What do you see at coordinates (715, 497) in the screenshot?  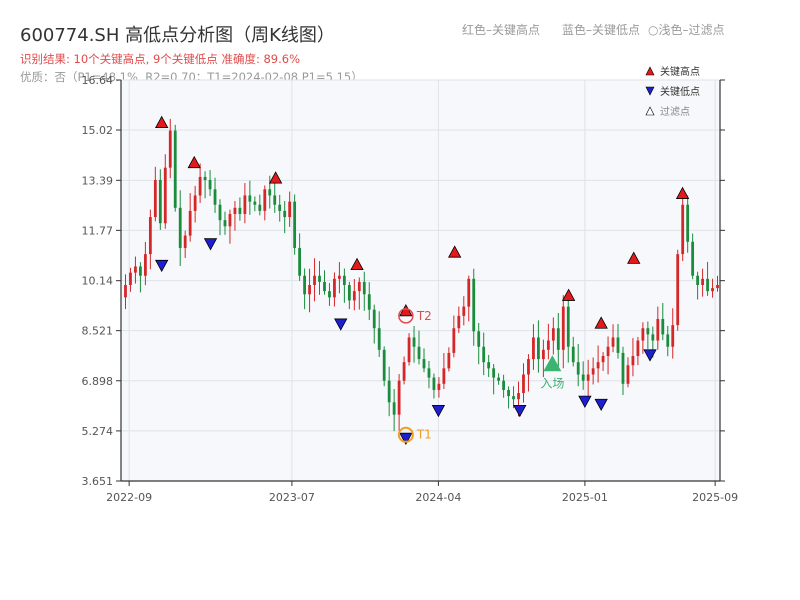 I see `x-tick-label: 2025-09` at bounding box center [715, 497].